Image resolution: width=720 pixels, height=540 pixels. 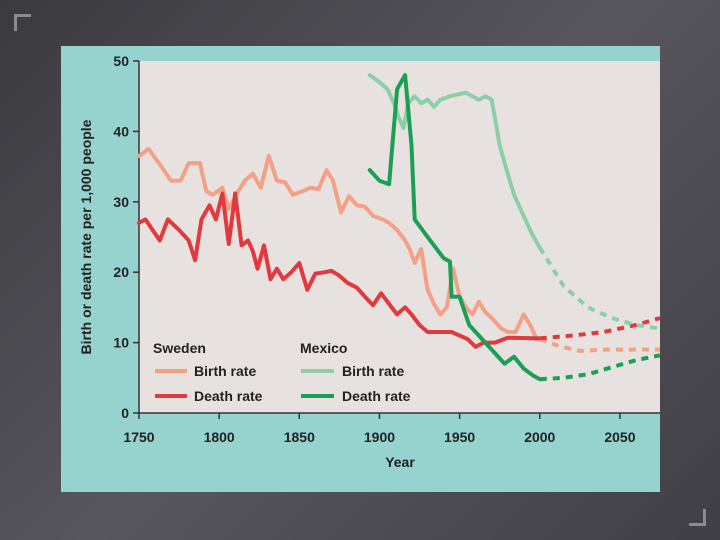 I want to click on x-tick-label: 1800, so click(x=219, y=437).